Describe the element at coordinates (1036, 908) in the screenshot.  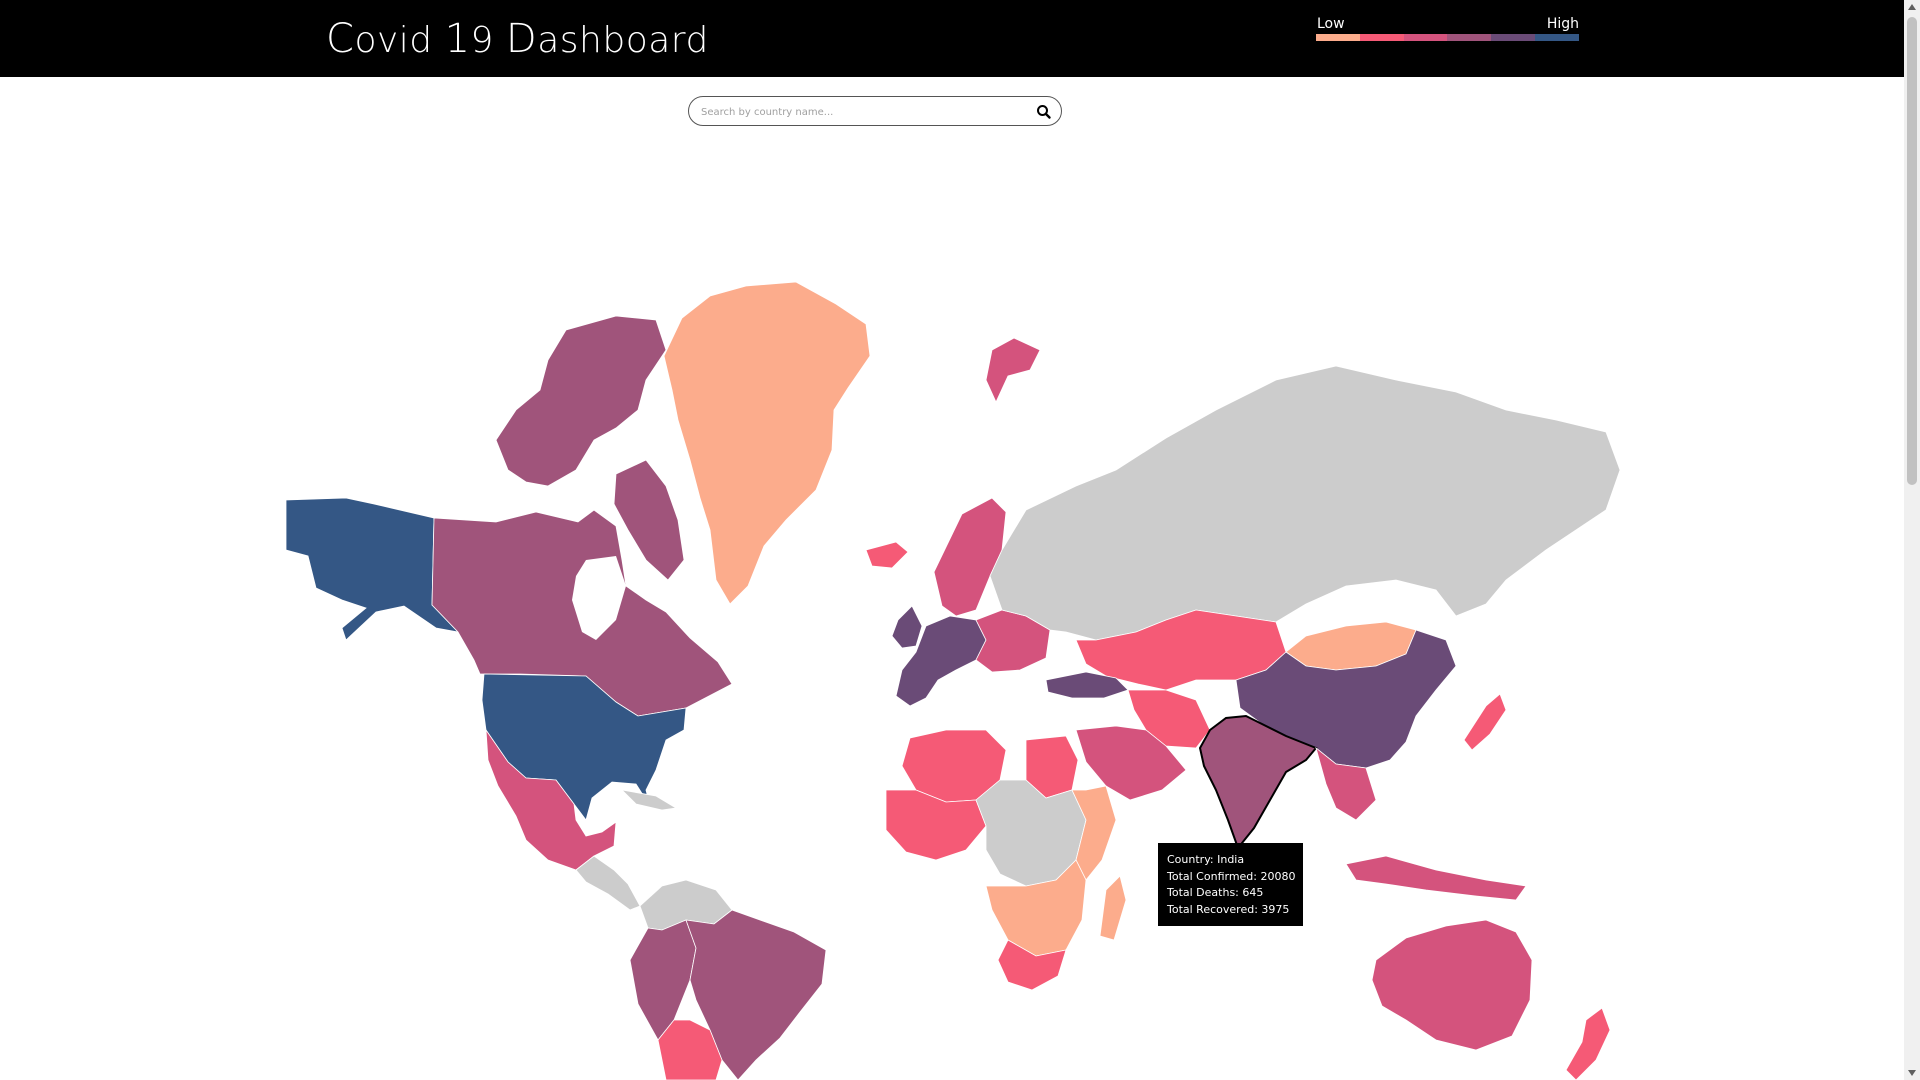
I see `country-southern-africa` at that location.